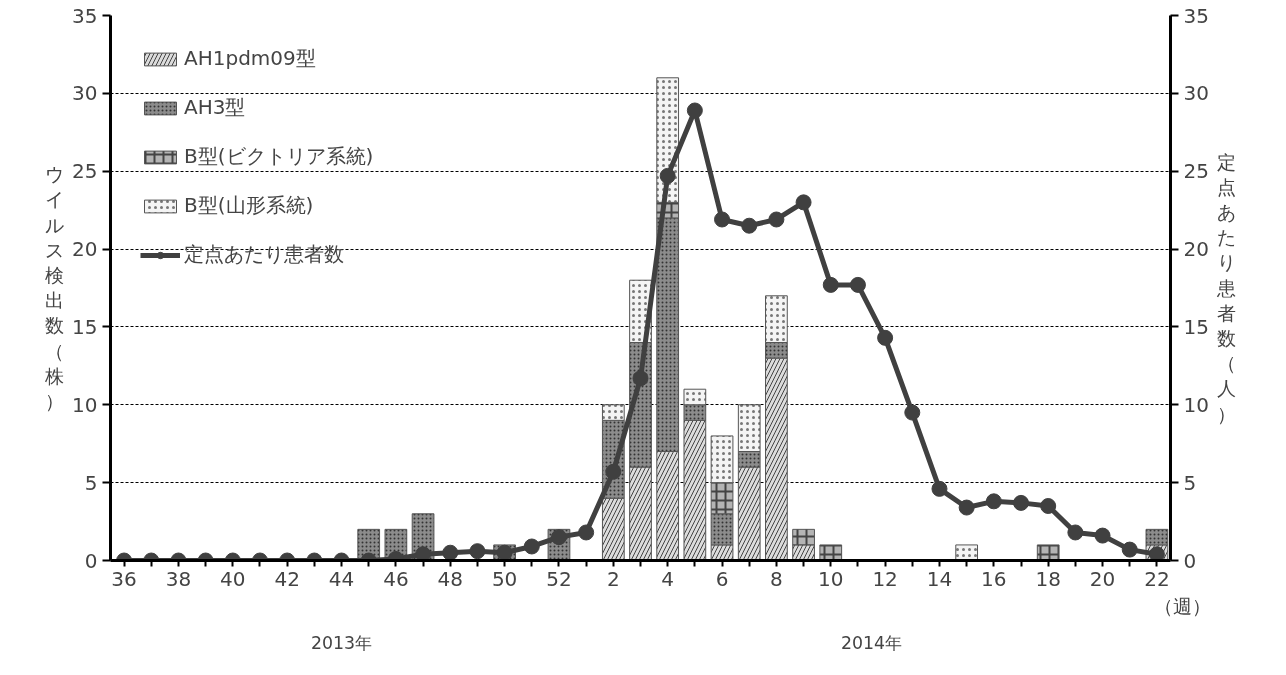 The height and width of the screenshot is (675, 1286). Describe the element at coordinates (1190, 560) in the screenshot. I see `y2-tick-label: 0` at that location.